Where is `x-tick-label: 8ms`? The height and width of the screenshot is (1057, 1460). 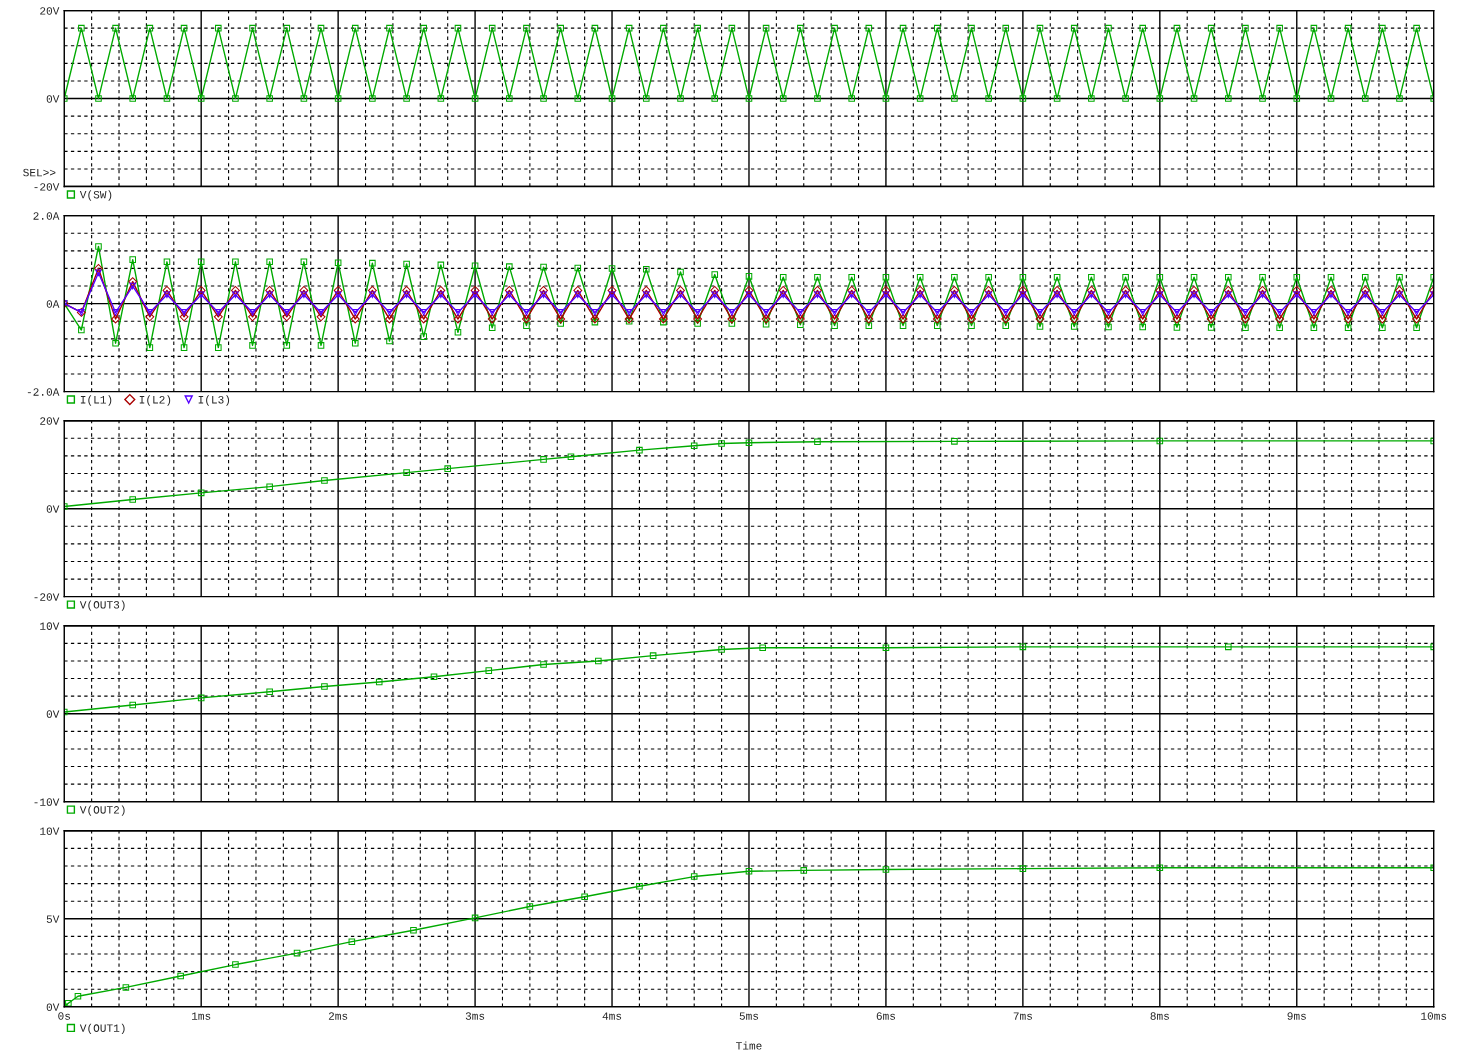
x-tick-label: 8ms is located at coordinates (1159, 1016).